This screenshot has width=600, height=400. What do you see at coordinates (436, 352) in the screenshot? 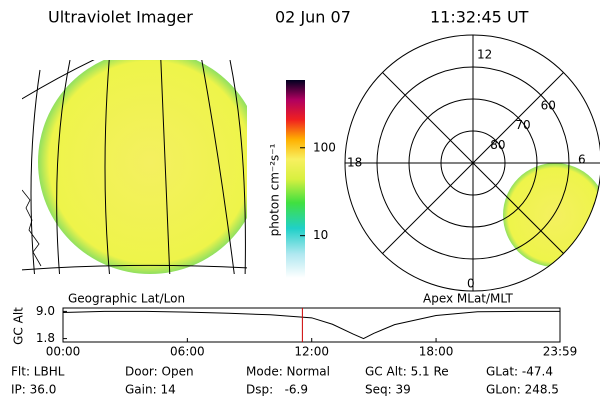
I see `x-tick-label: 18:00` at bounding box center [436, 352].